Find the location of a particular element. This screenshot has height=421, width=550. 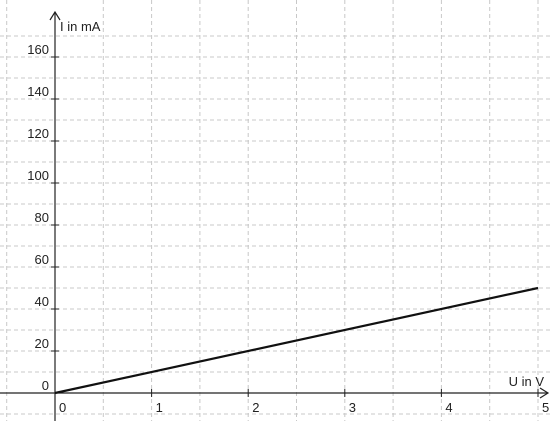

y-tick-label: 0 is located at coordinates (45, 385).